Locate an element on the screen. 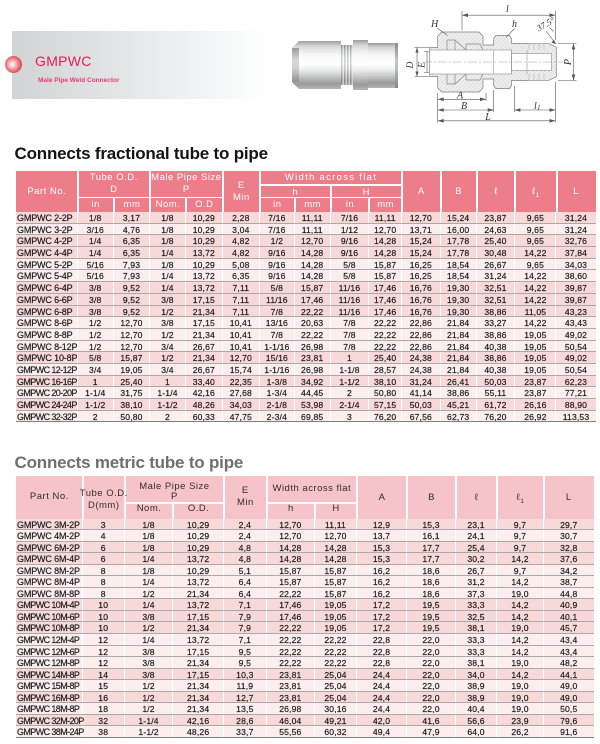 This screenshot has height=744, width=600. svg-text: E is located at coordinates (423, 65).